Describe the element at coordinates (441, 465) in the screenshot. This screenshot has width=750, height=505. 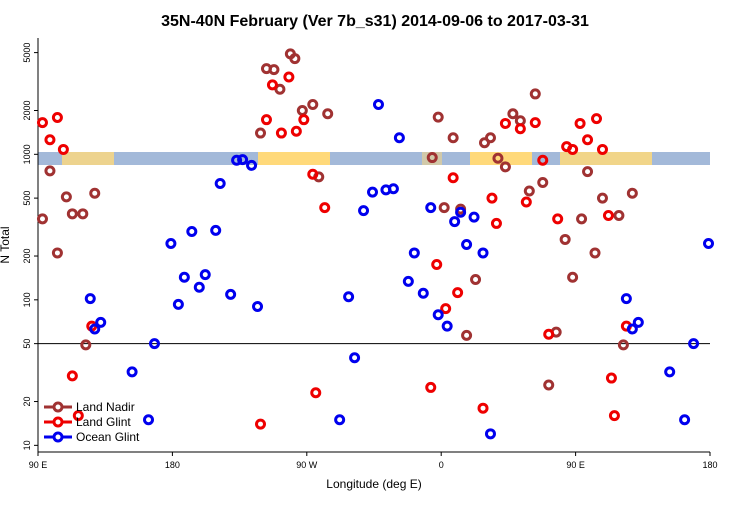
I see `x-tick-label: 0` at that location.